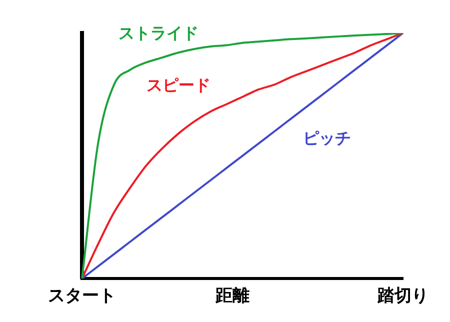  What do you see at coordinates (402, 296) in the screenshot?
I see `x-tick-label: 踏切り` at bounding box center [402, 296].